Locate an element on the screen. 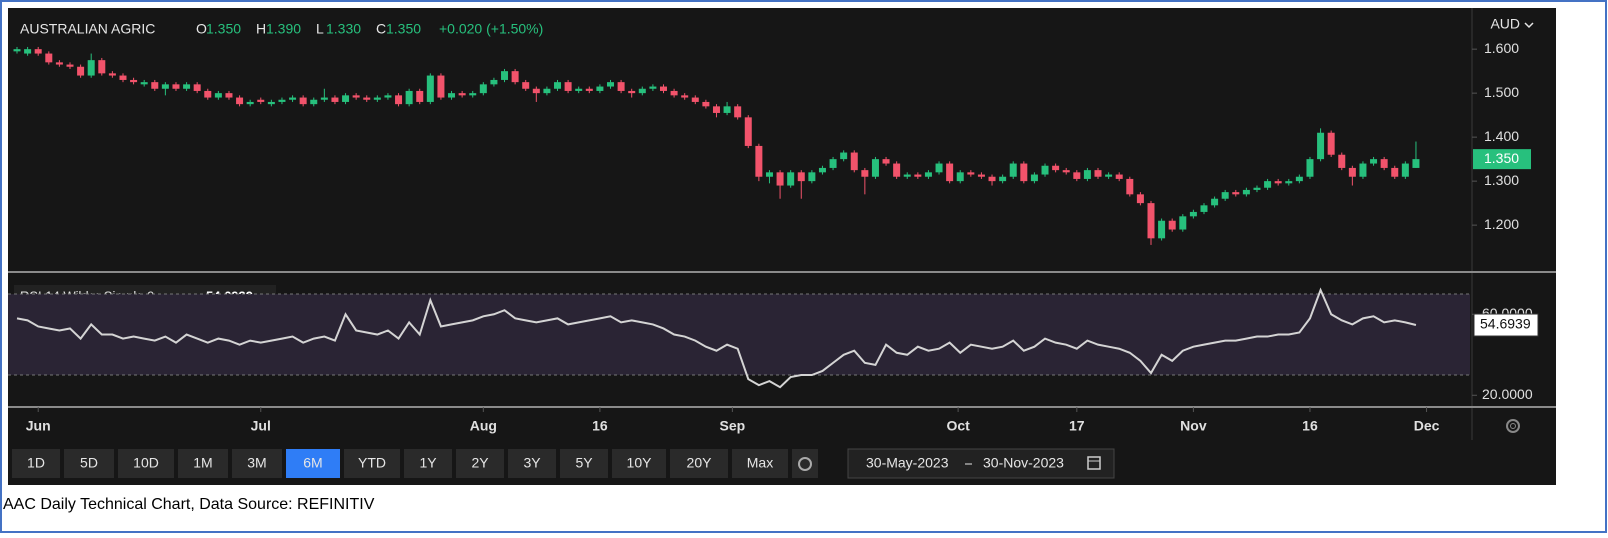 The height and width of the screenshot is (538, 1608). range-button-label: 1Y is located at coordinates (428, 463).